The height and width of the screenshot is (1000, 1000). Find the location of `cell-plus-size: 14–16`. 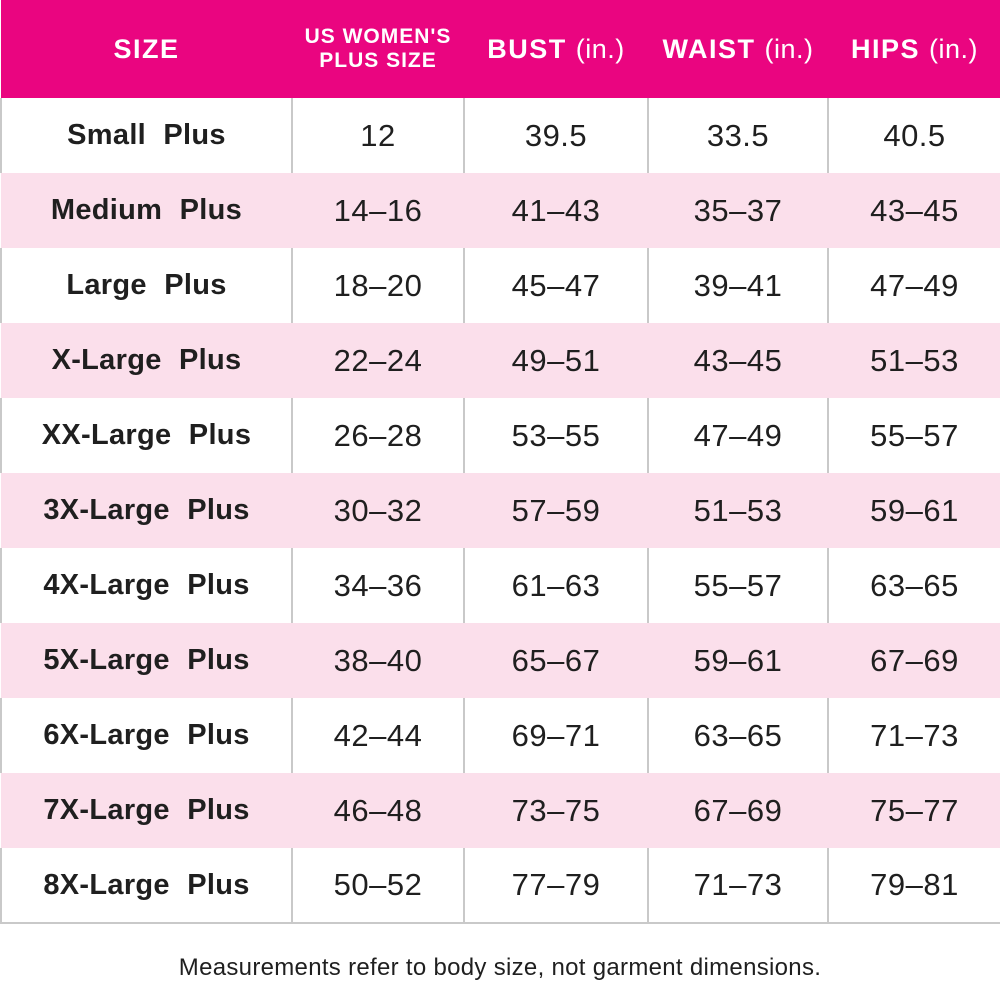

cell-plus-size: 14–16 is located at coordinates (378, 210).